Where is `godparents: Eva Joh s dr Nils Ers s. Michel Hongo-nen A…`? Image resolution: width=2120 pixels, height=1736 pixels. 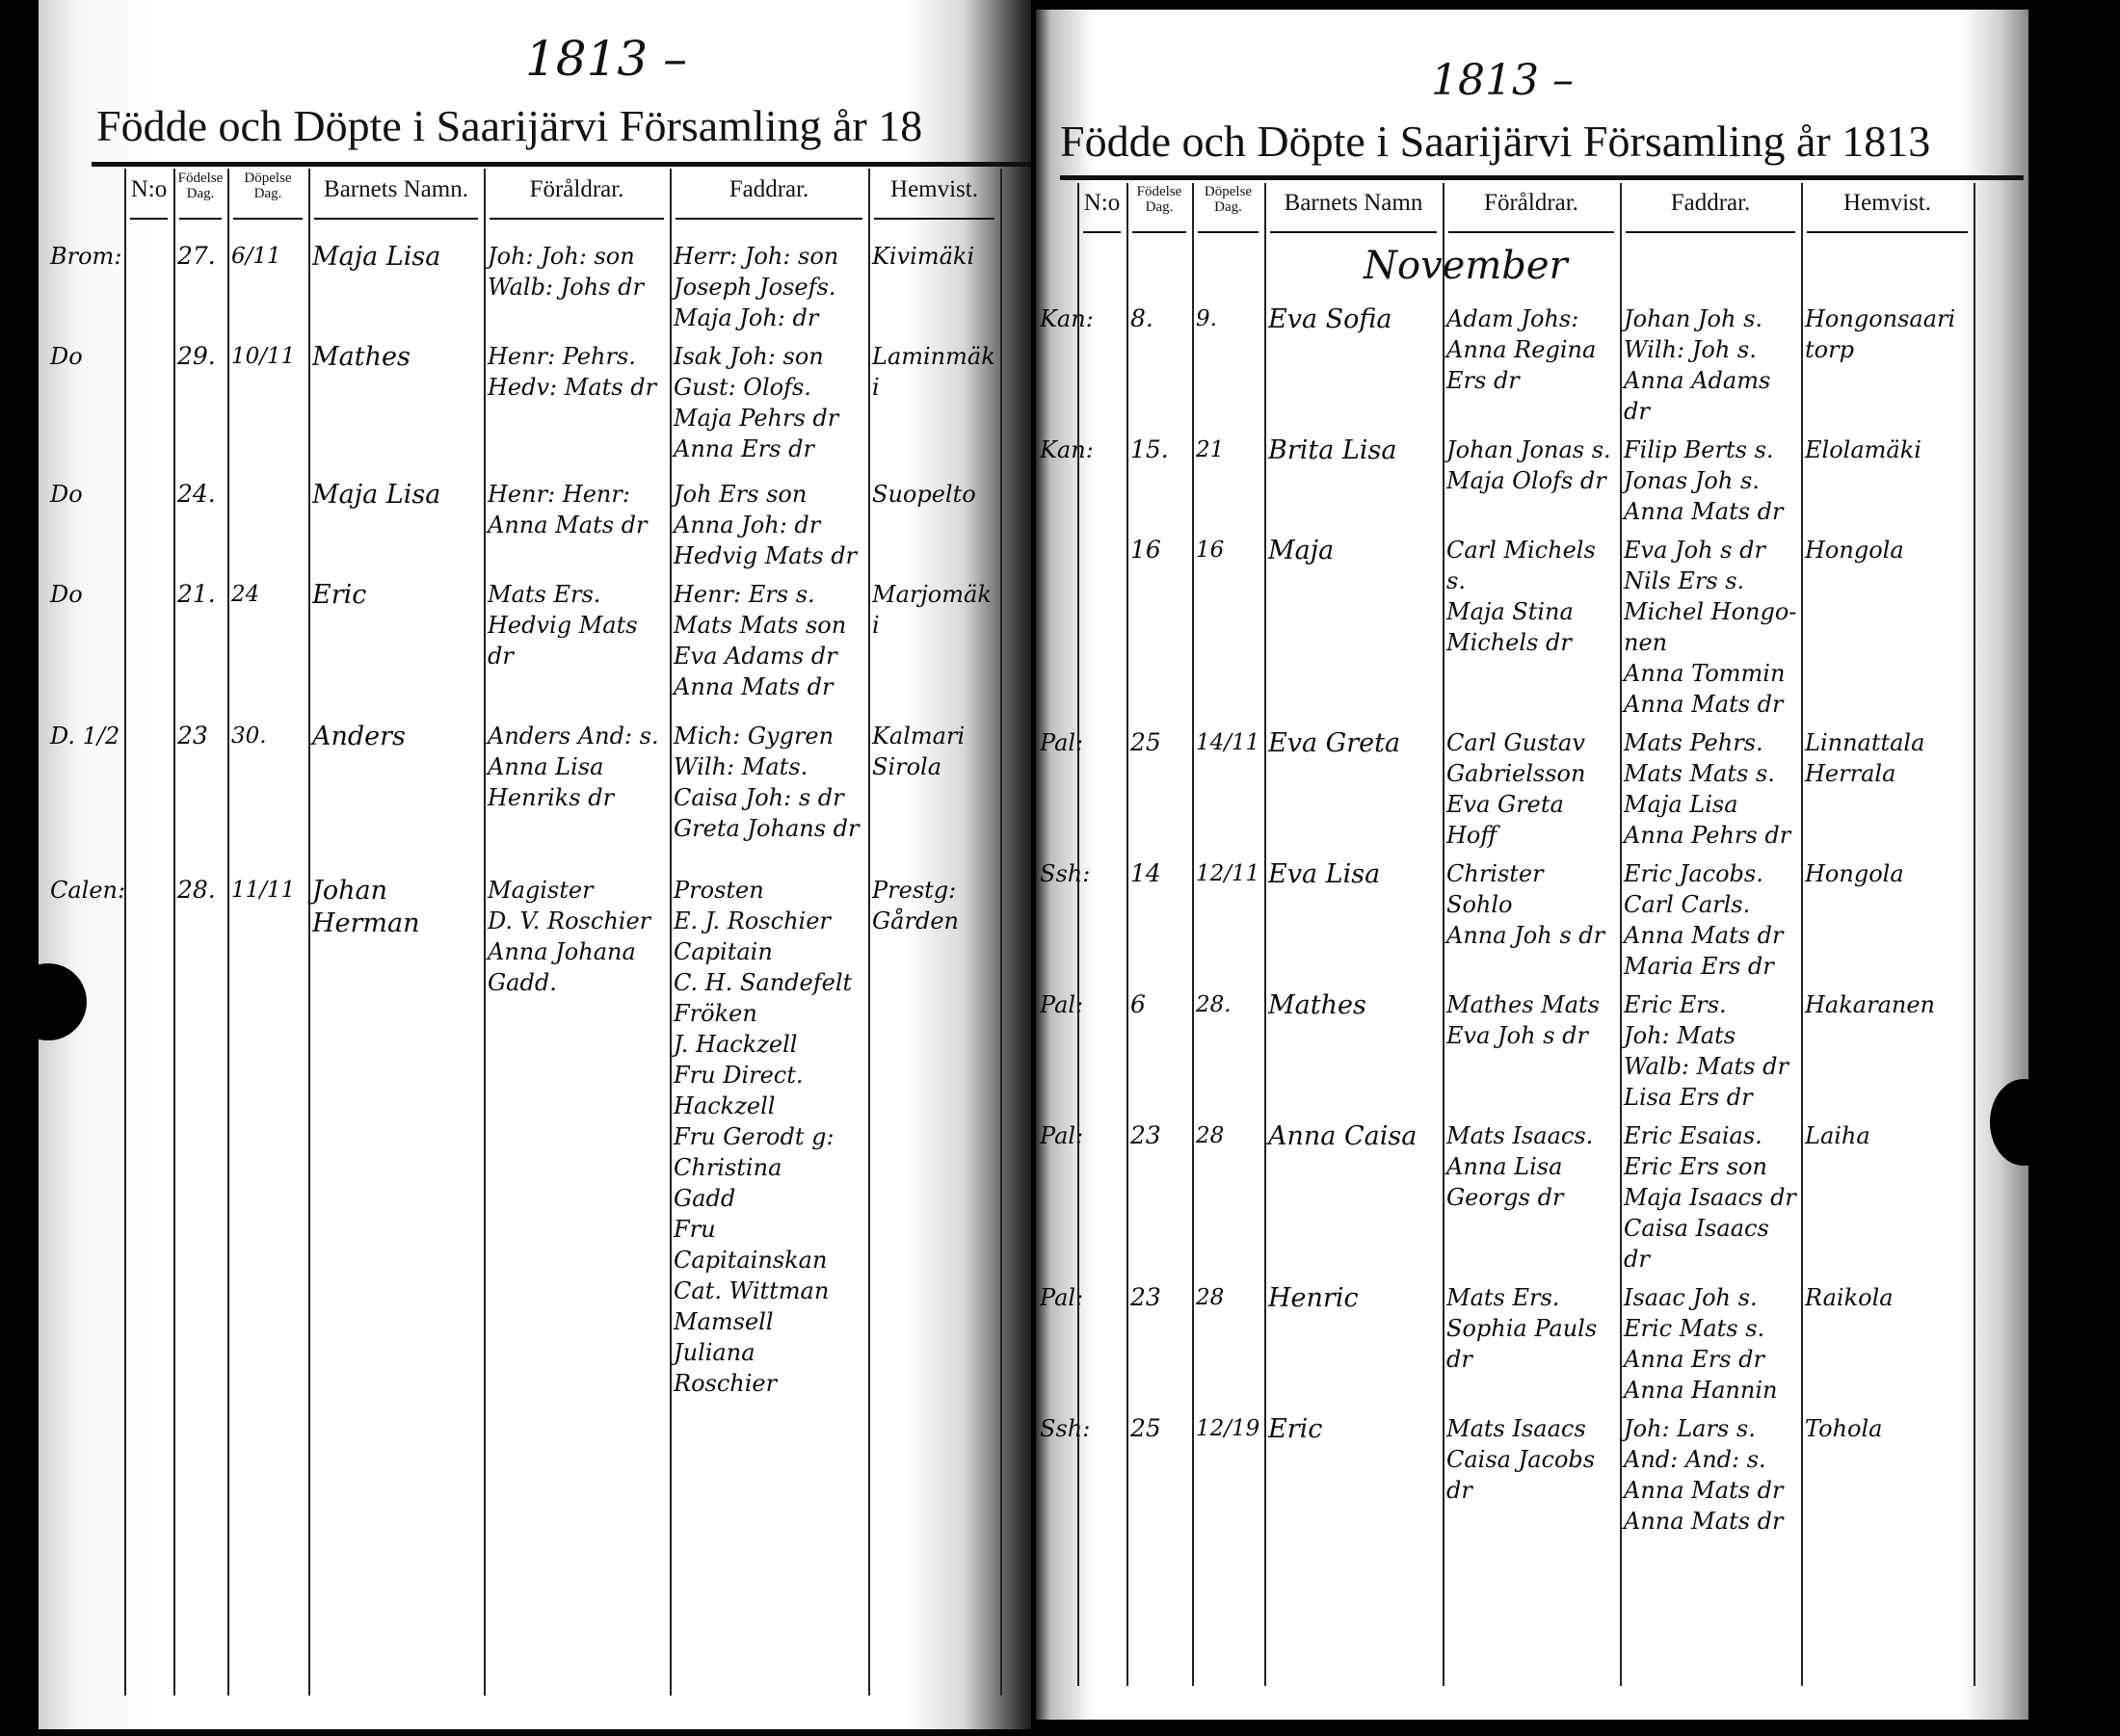
godparents: Eva Joh s dr Nils Ers s. Michel Hongo-nen A… is located at coordinates (1710, 627).